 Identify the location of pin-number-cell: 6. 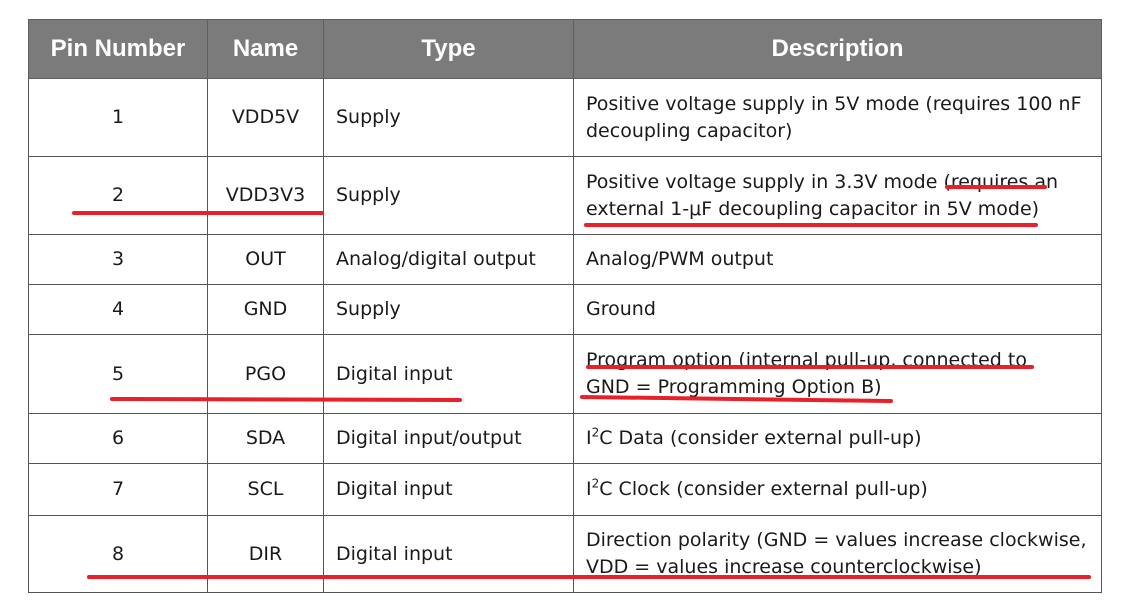
(118, 438).